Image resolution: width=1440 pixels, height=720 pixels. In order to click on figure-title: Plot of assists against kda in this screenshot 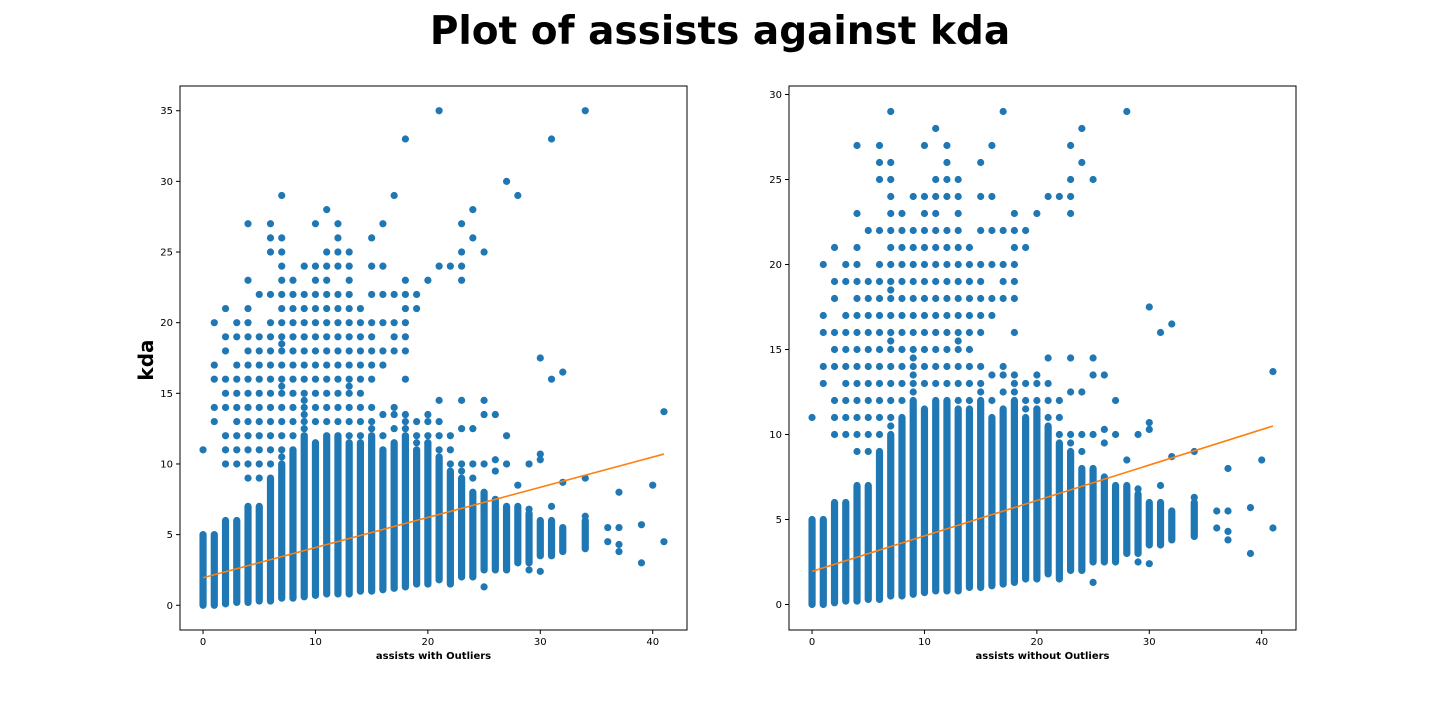, I will do `click(720, 31)`.